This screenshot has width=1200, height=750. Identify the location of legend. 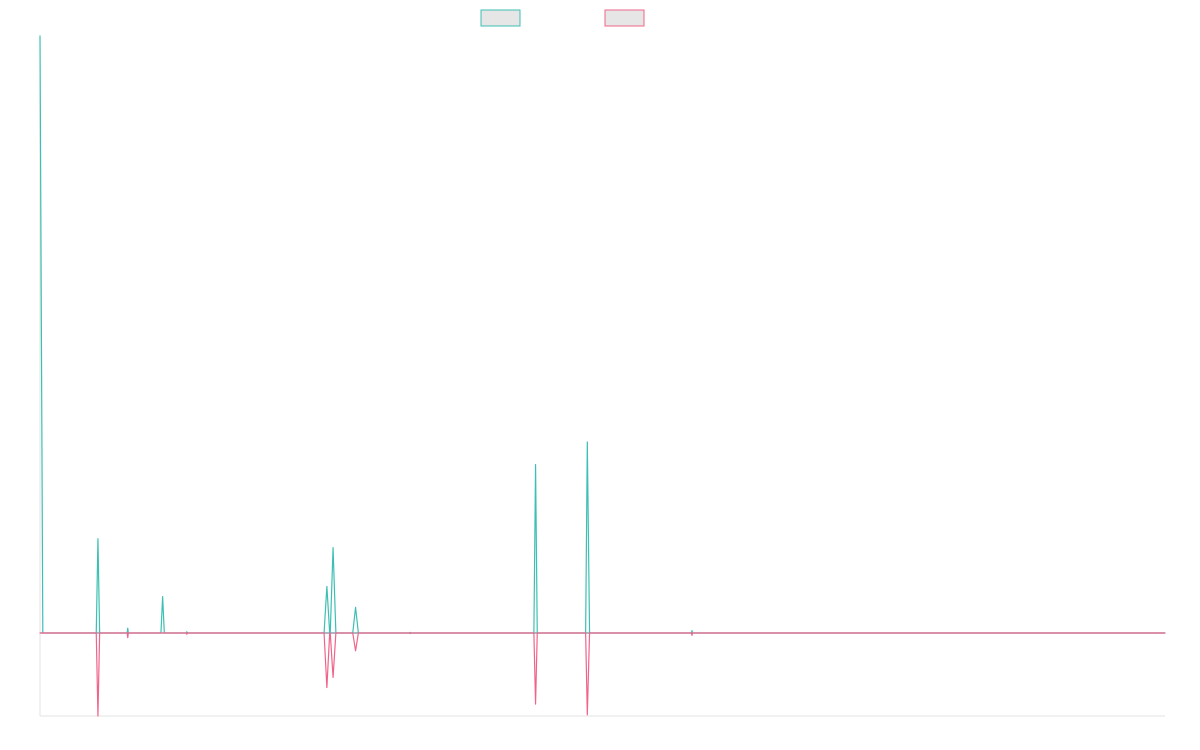
(562, 18).